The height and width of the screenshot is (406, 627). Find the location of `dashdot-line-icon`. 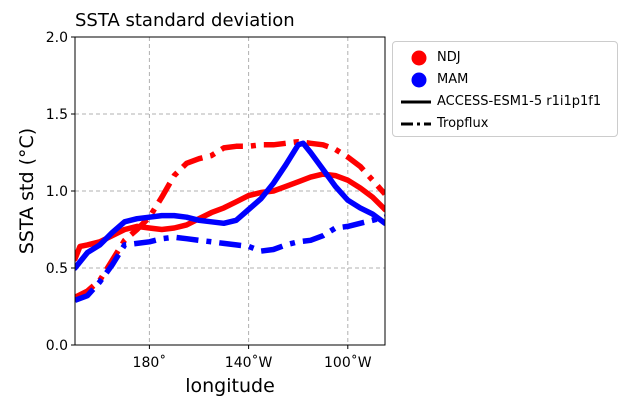

dashdot-line-icon is located at coordinates (416, 124).